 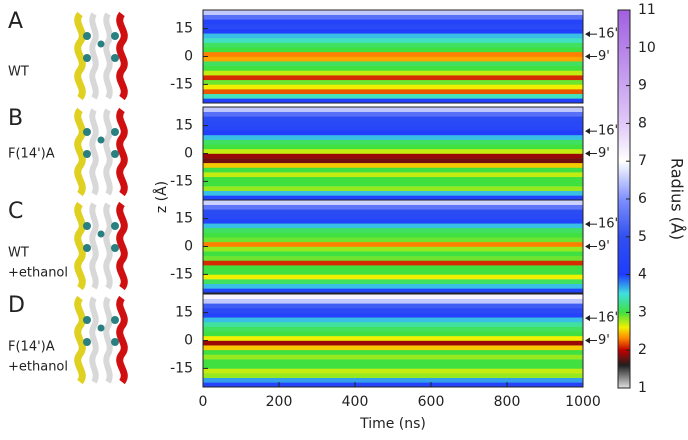 I want to click on x-tick-label: 1000, so click(x=583, y=402).